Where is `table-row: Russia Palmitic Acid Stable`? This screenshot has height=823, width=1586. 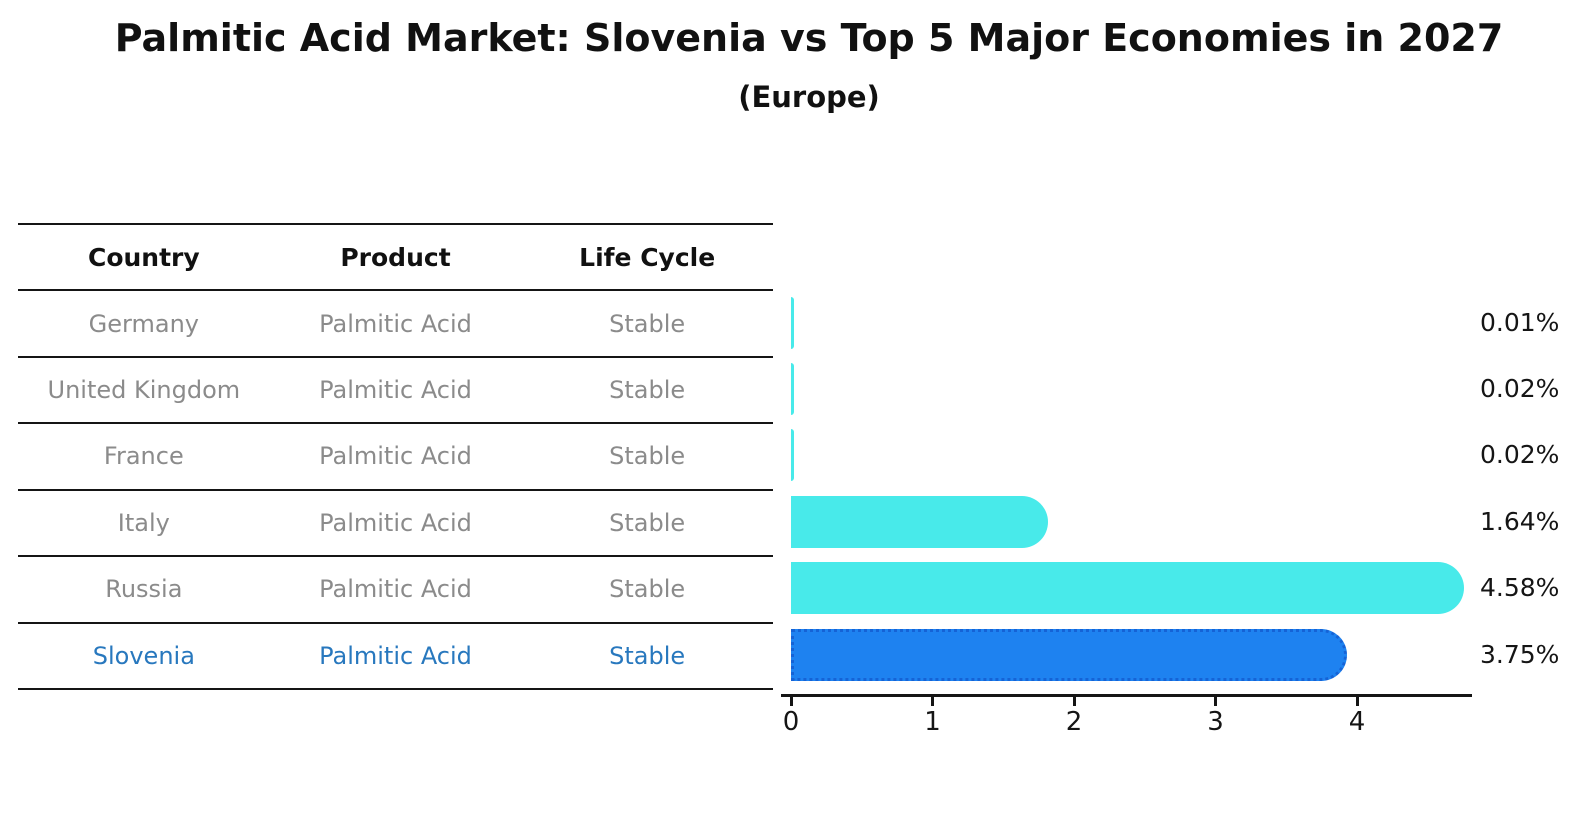 table-row: Russia Palmitic Acid Stable is located at coordinates (395, 588).